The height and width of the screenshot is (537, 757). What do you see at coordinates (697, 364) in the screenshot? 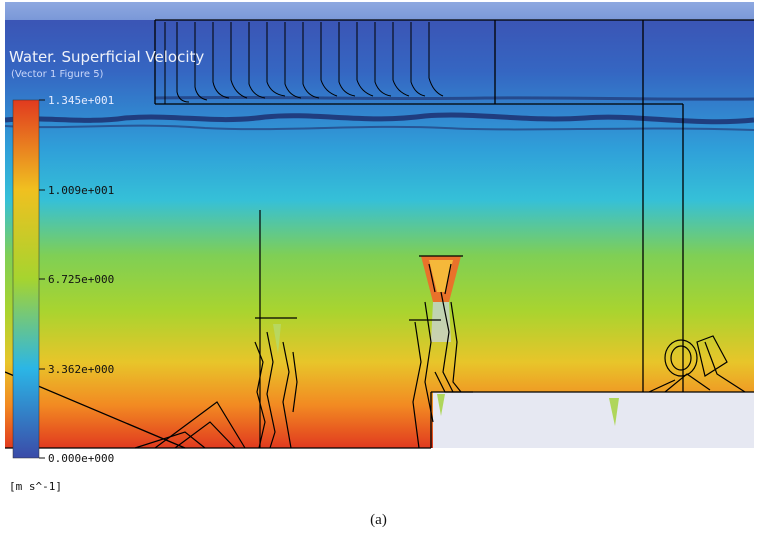
I see `fan-structure` at bounding box center [697, 364].